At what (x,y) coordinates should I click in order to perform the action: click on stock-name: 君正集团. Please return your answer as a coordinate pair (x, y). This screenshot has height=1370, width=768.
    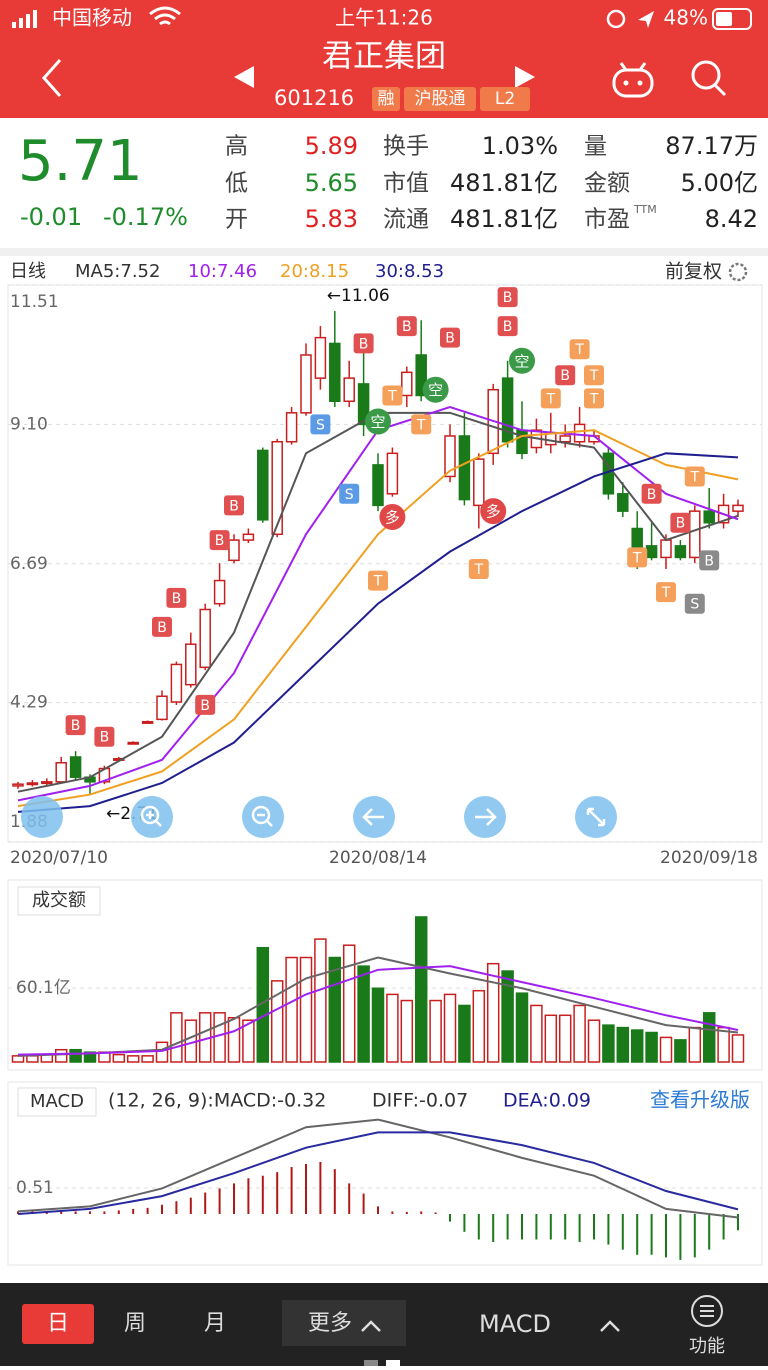
    Looking at the image, I should click on (384, 57).